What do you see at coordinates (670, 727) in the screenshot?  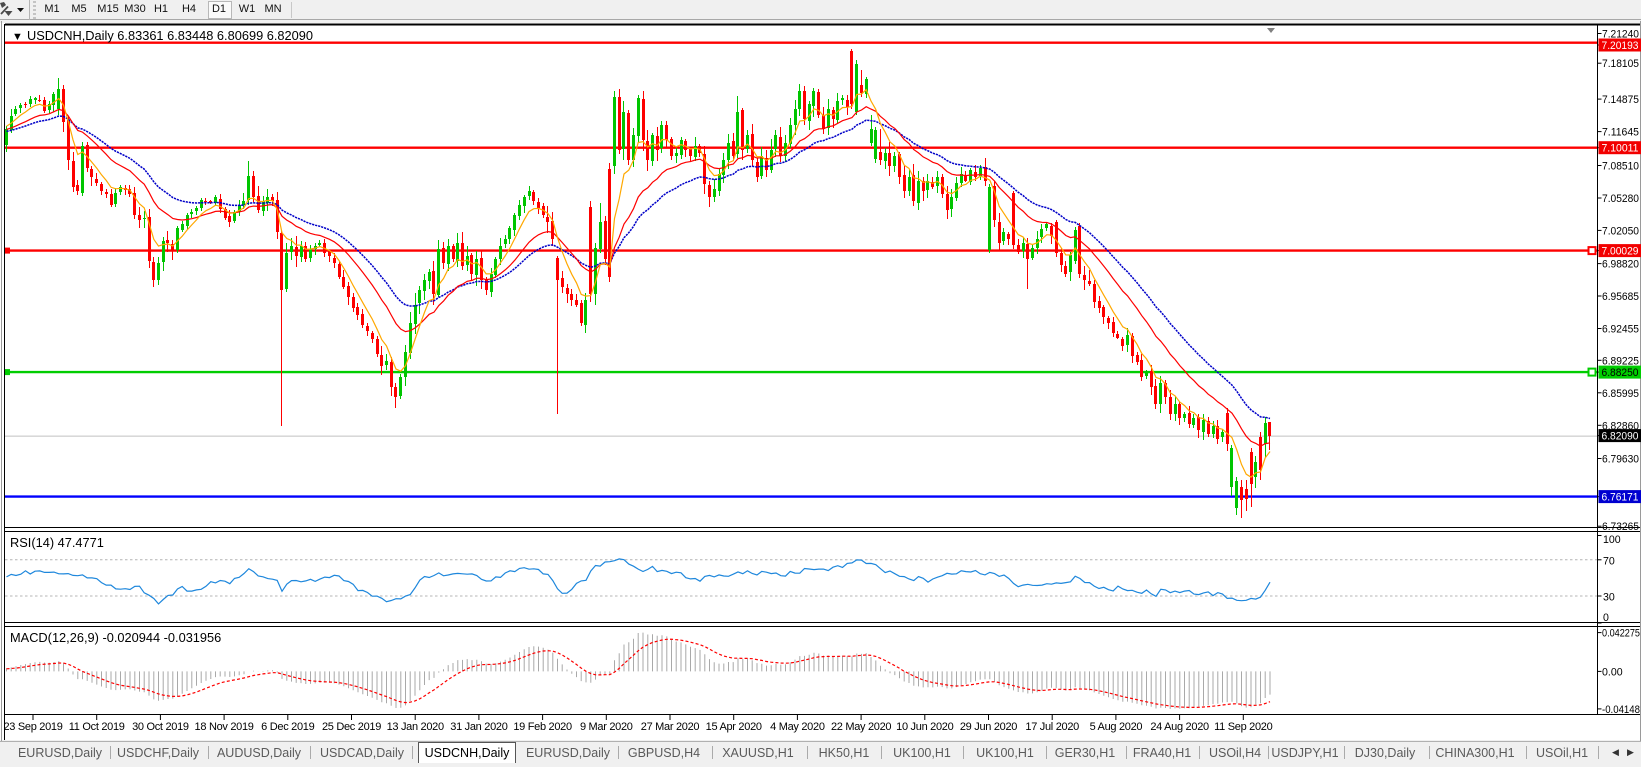 I see `svg-text: 27 Mar 2020` at bounding box center [670, 727].